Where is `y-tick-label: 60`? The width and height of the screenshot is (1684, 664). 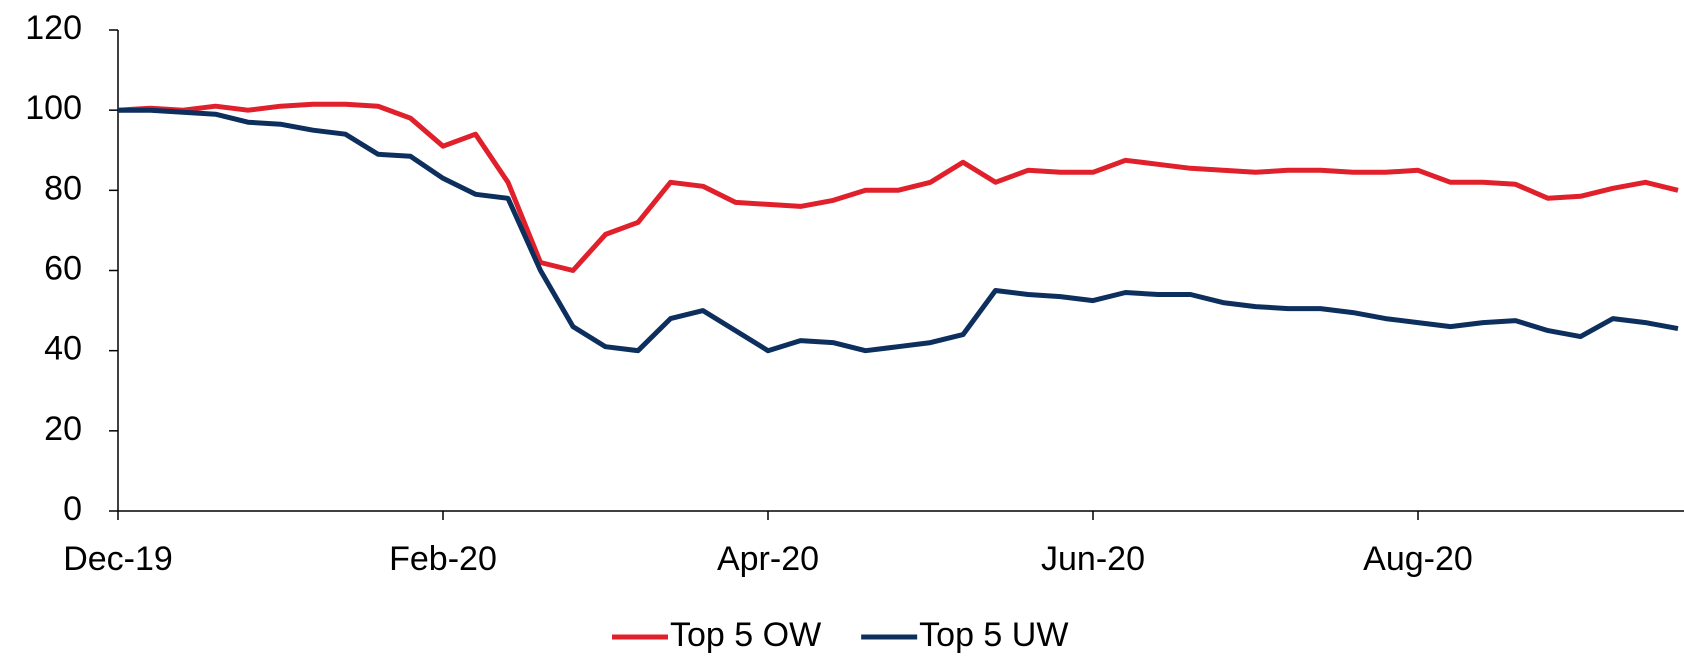 y-tick-label: 60 is located at coordinates (63, 268).